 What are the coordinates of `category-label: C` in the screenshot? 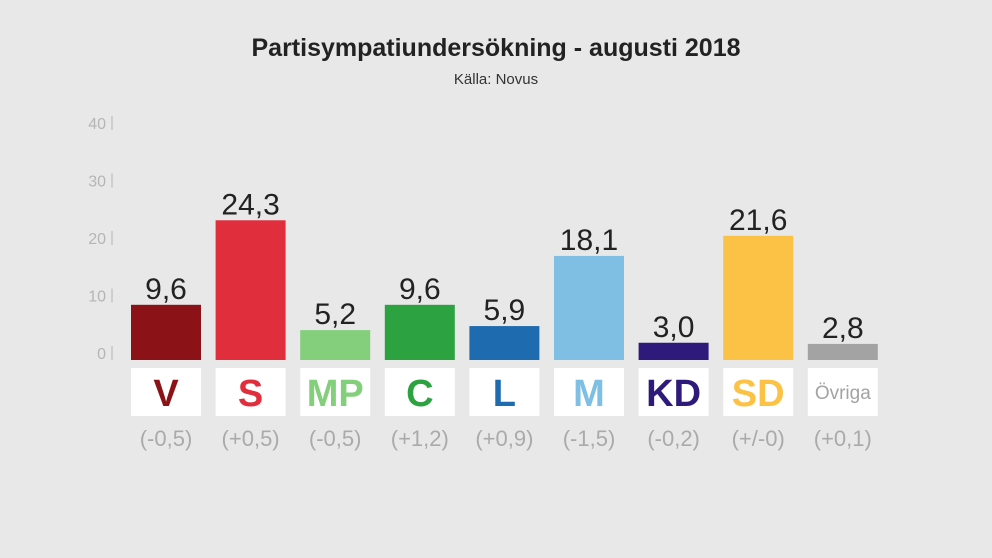 It's located at (419, 394).